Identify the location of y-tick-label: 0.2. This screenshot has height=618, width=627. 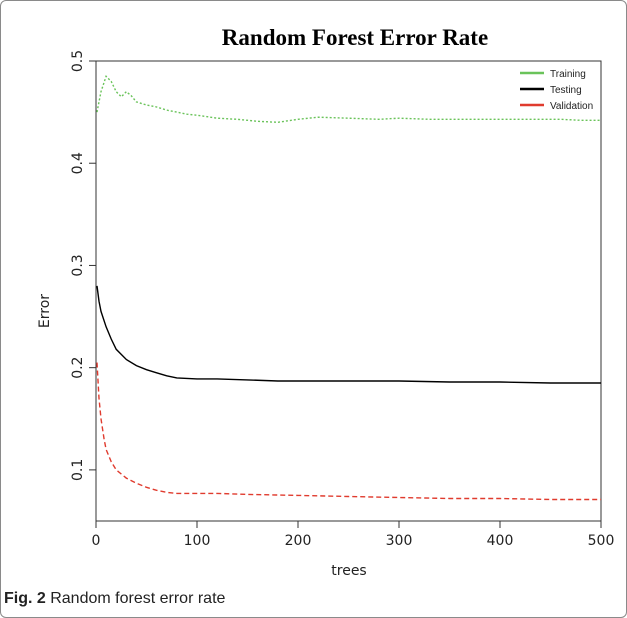
(78, 368).